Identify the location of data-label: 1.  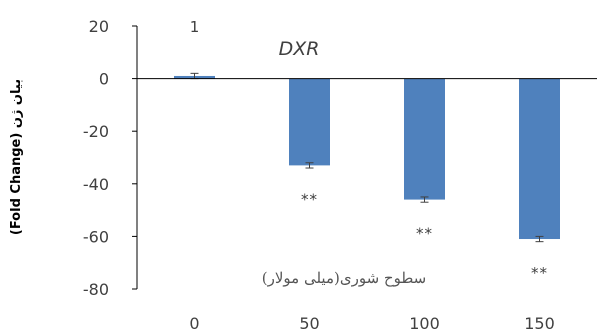
(195, 27).